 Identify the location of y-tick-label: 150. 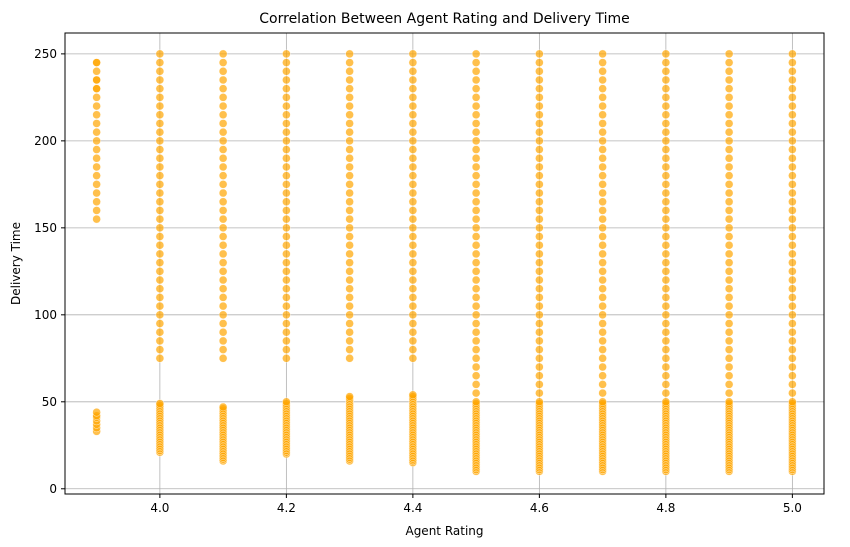
(45, 228).